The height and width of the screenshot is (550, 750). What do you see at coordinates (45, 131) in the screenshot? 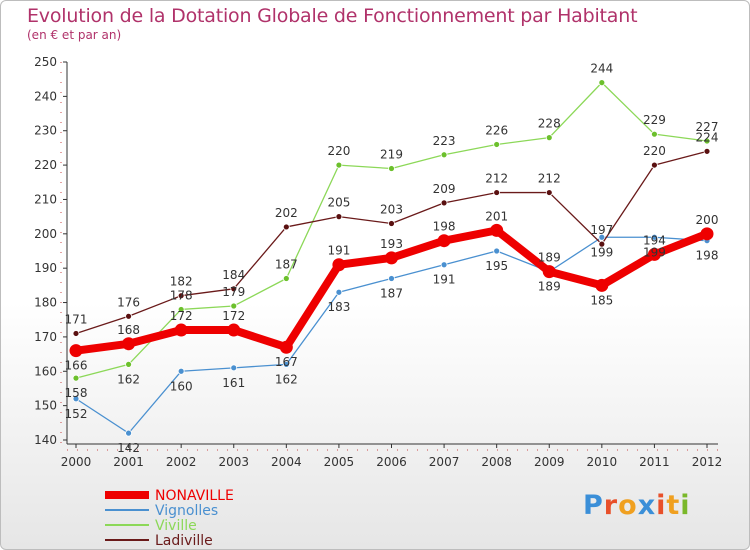
I see `y-tick-label: 230` at bounding box center [45, 131].